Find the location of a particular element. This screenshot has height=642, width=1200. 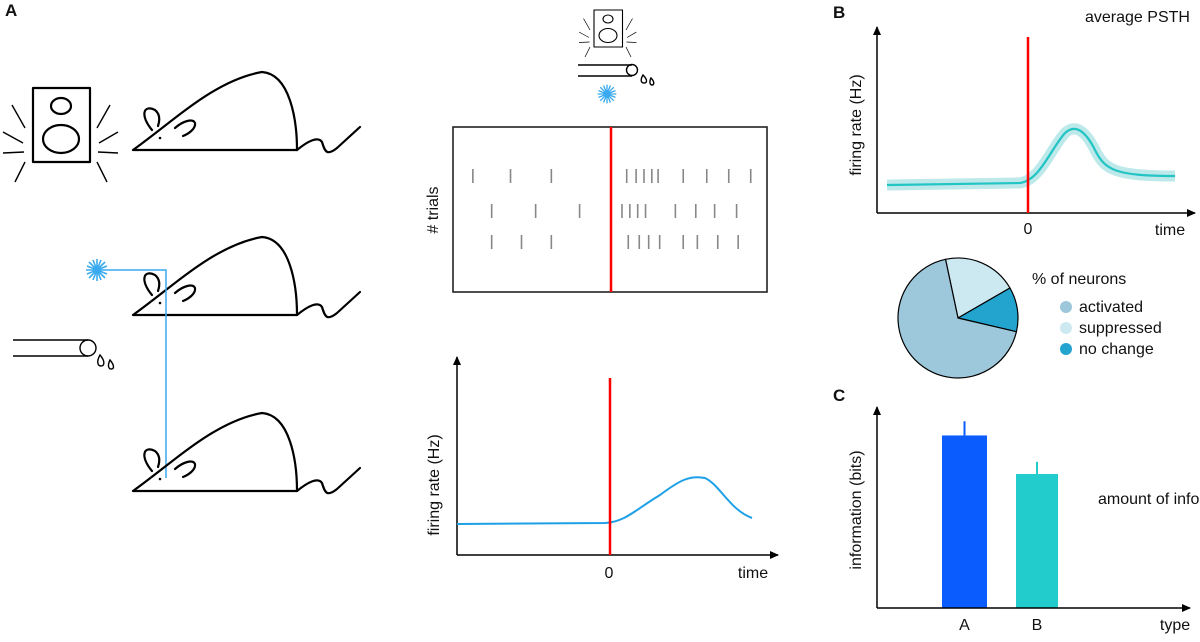

x-tick-label: B is located at coordinates (1037, 625).